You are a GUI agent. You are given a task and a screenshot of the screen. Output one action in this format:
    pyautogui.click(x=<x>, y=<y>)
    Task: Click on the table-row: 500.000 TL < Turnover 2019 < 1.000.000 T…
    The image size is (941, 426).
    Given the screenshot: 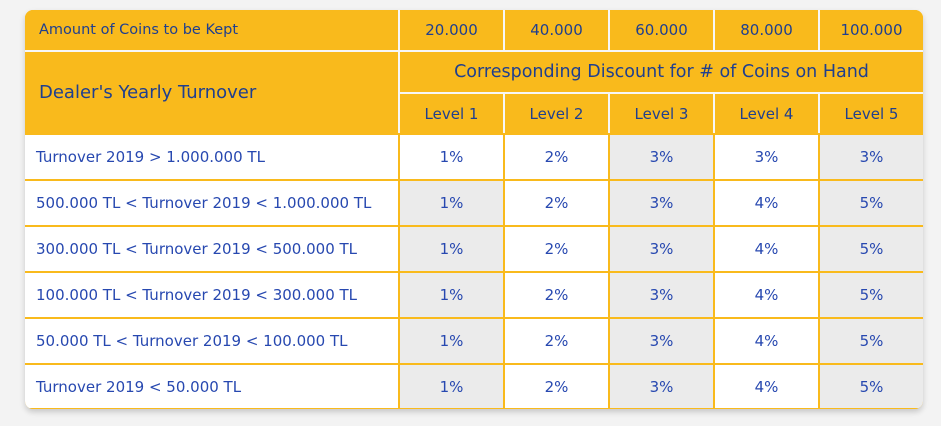 What is the action you would take?
    pyautogui.click(x=474, y=202)
    